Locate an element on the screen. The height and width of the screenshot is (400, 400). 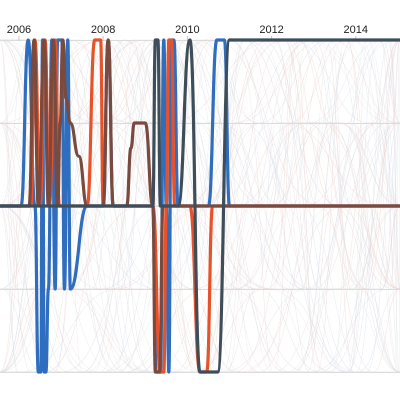
x-tick-label: 2010 is located at coordinates (187, 30).